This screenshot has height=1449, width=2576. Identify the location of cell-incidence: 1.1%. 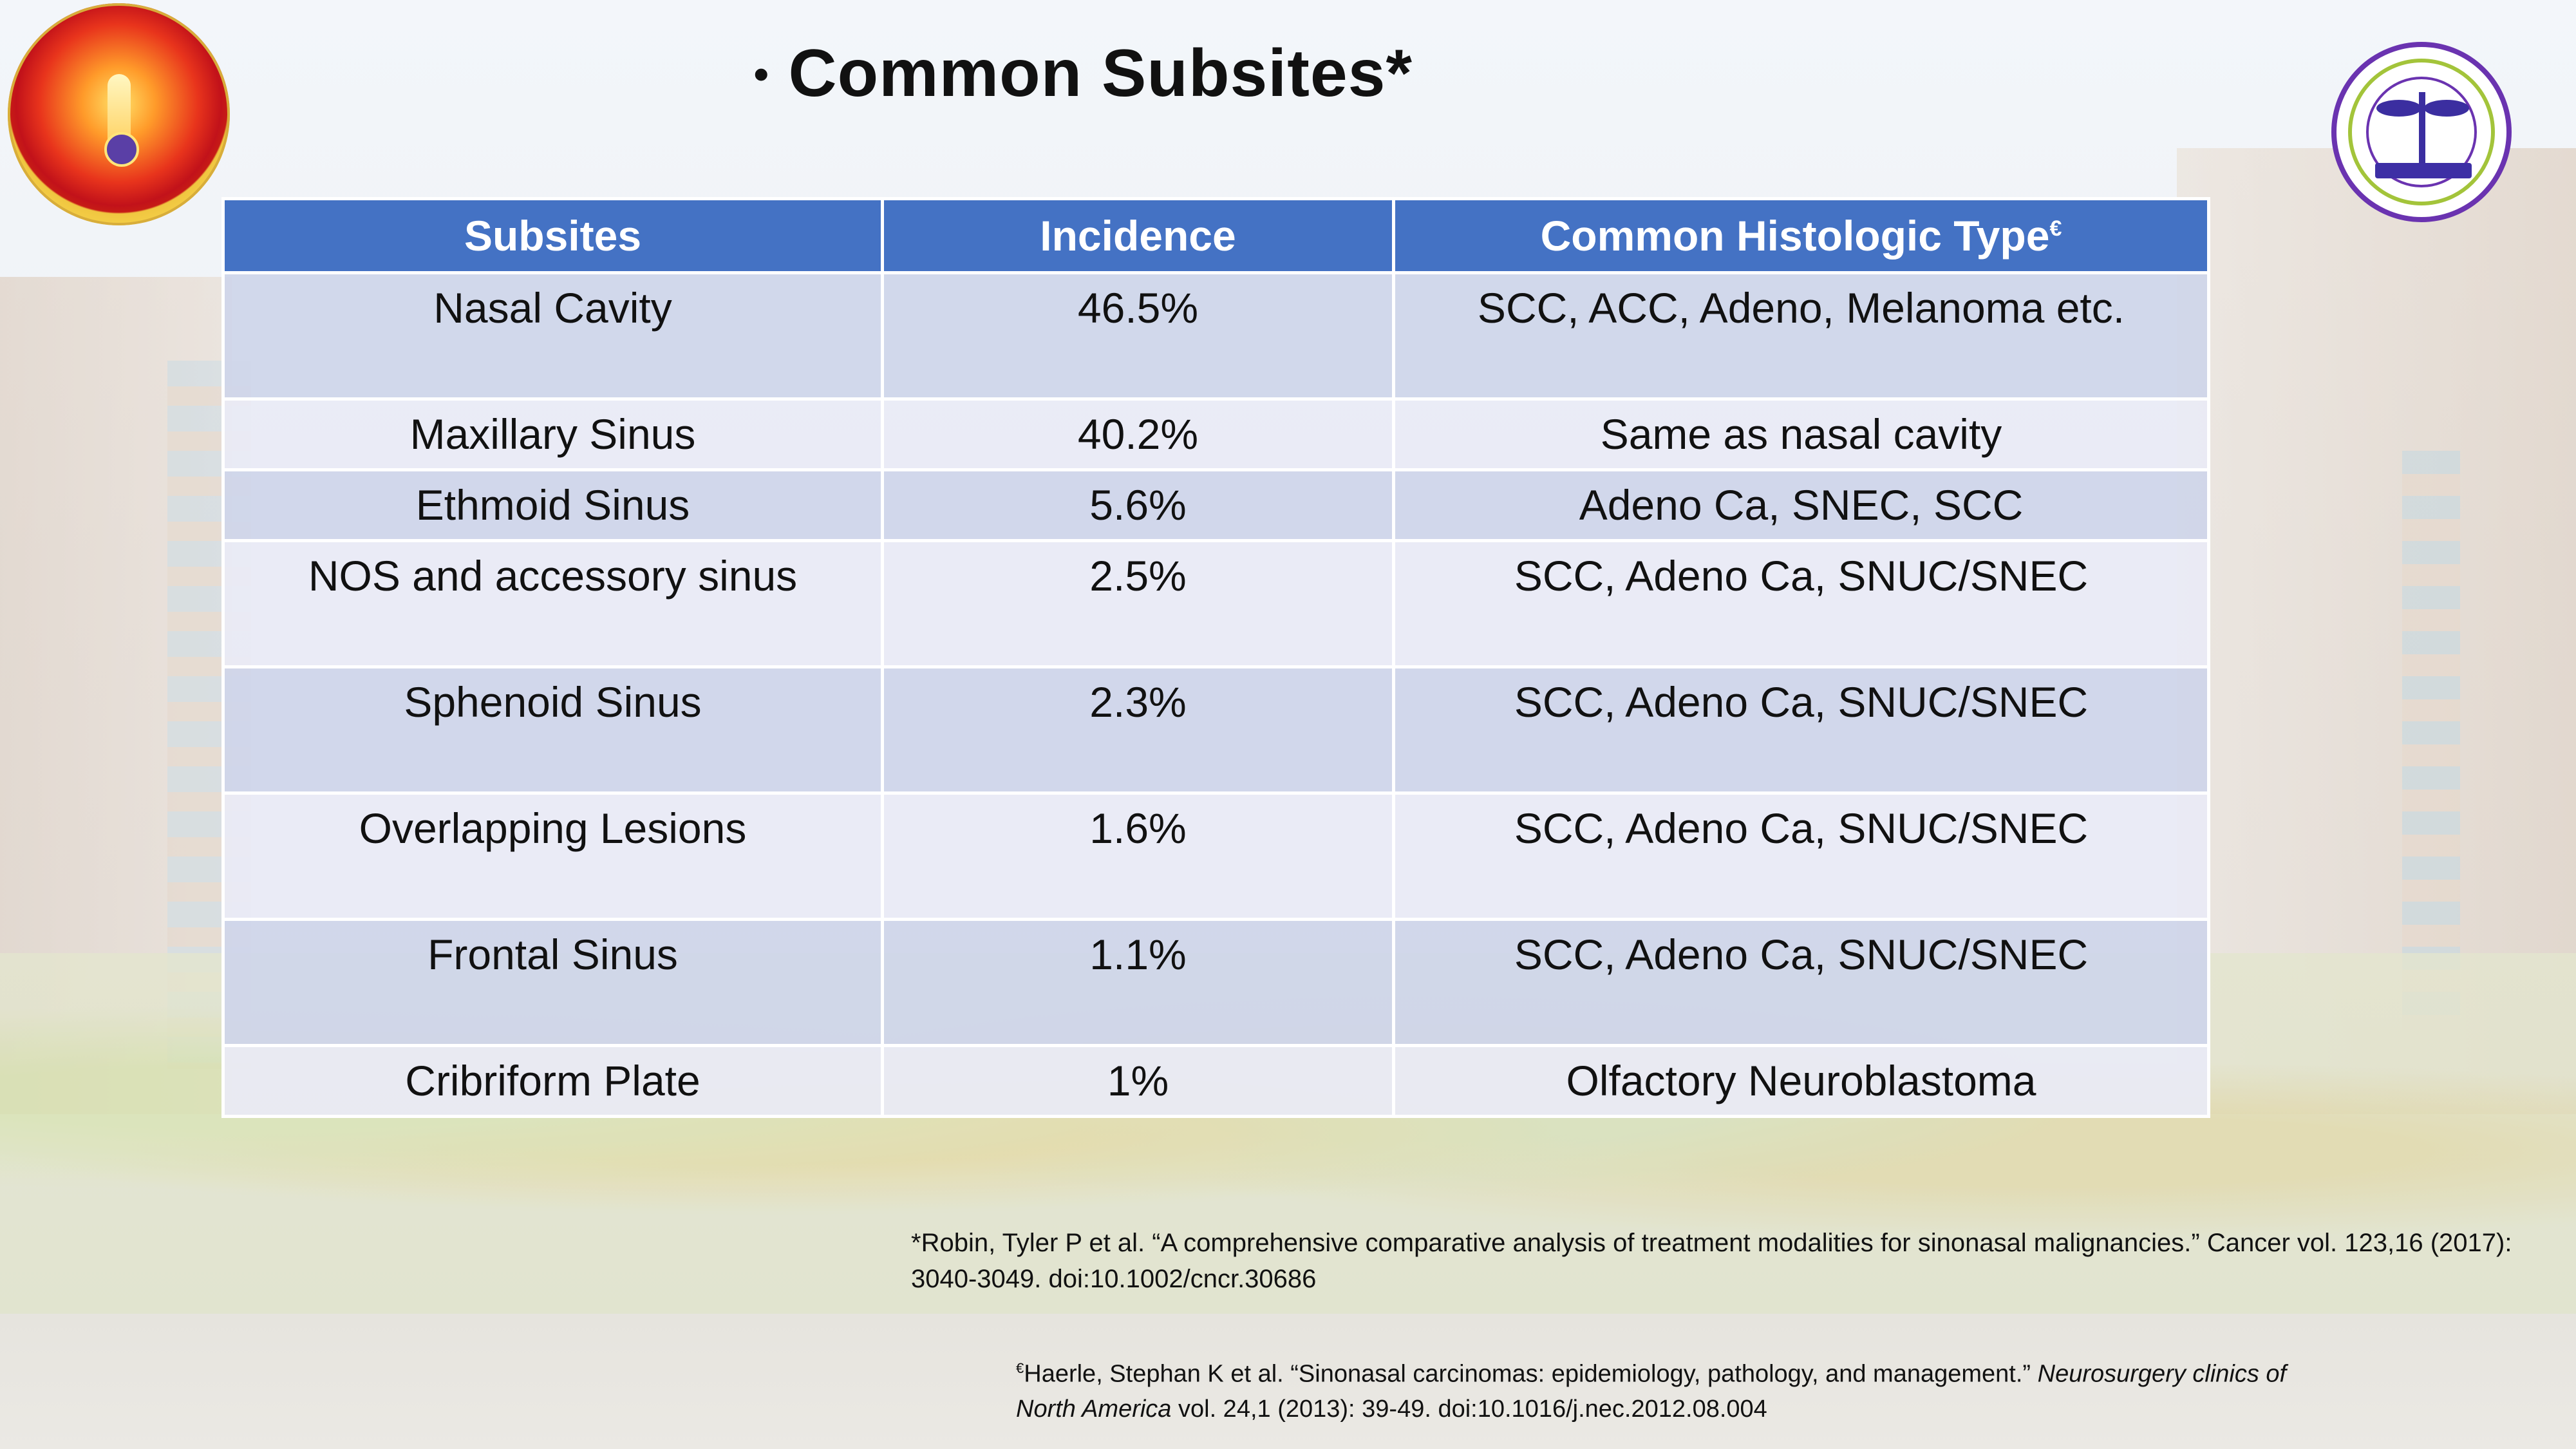
(1138, 982).